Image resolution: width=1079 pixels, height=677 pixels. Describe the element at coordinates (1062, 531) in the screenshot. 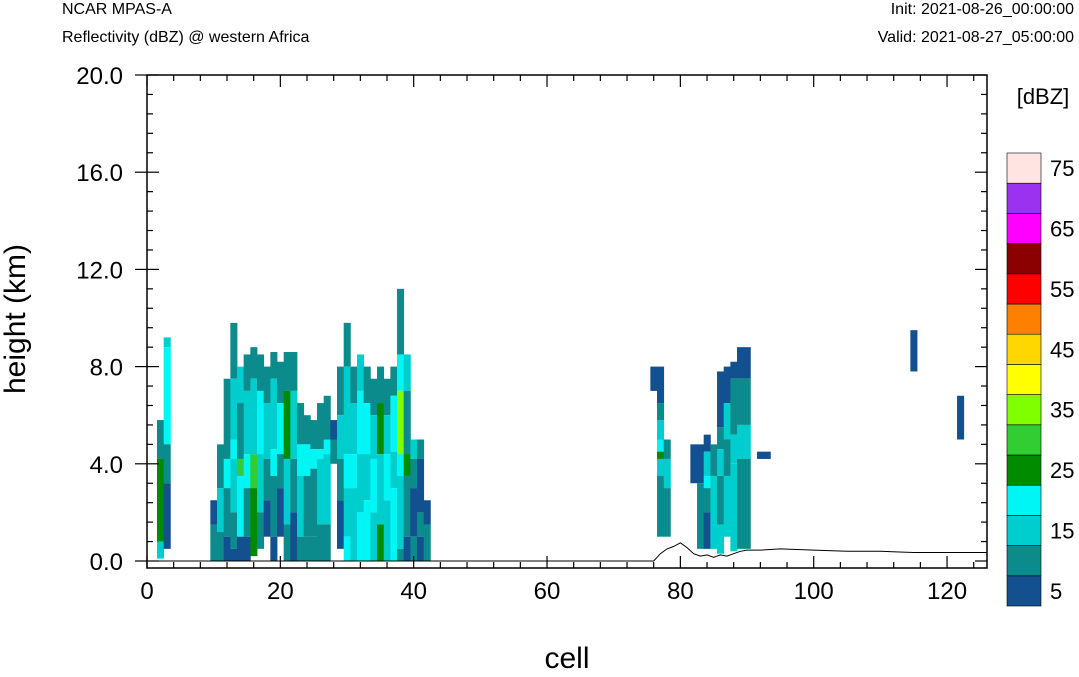

I see `colorbar-label: 15` at that location.